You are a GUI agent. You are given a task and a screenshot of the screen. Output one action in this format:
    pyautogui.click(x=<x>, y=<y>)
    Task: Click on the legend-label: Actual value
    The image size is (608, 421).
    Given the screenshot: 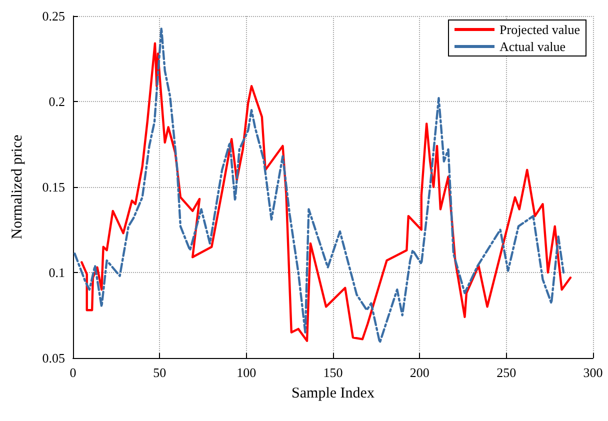 What is the action you would take?
    pyautogui.click(x=533, y=46)
    